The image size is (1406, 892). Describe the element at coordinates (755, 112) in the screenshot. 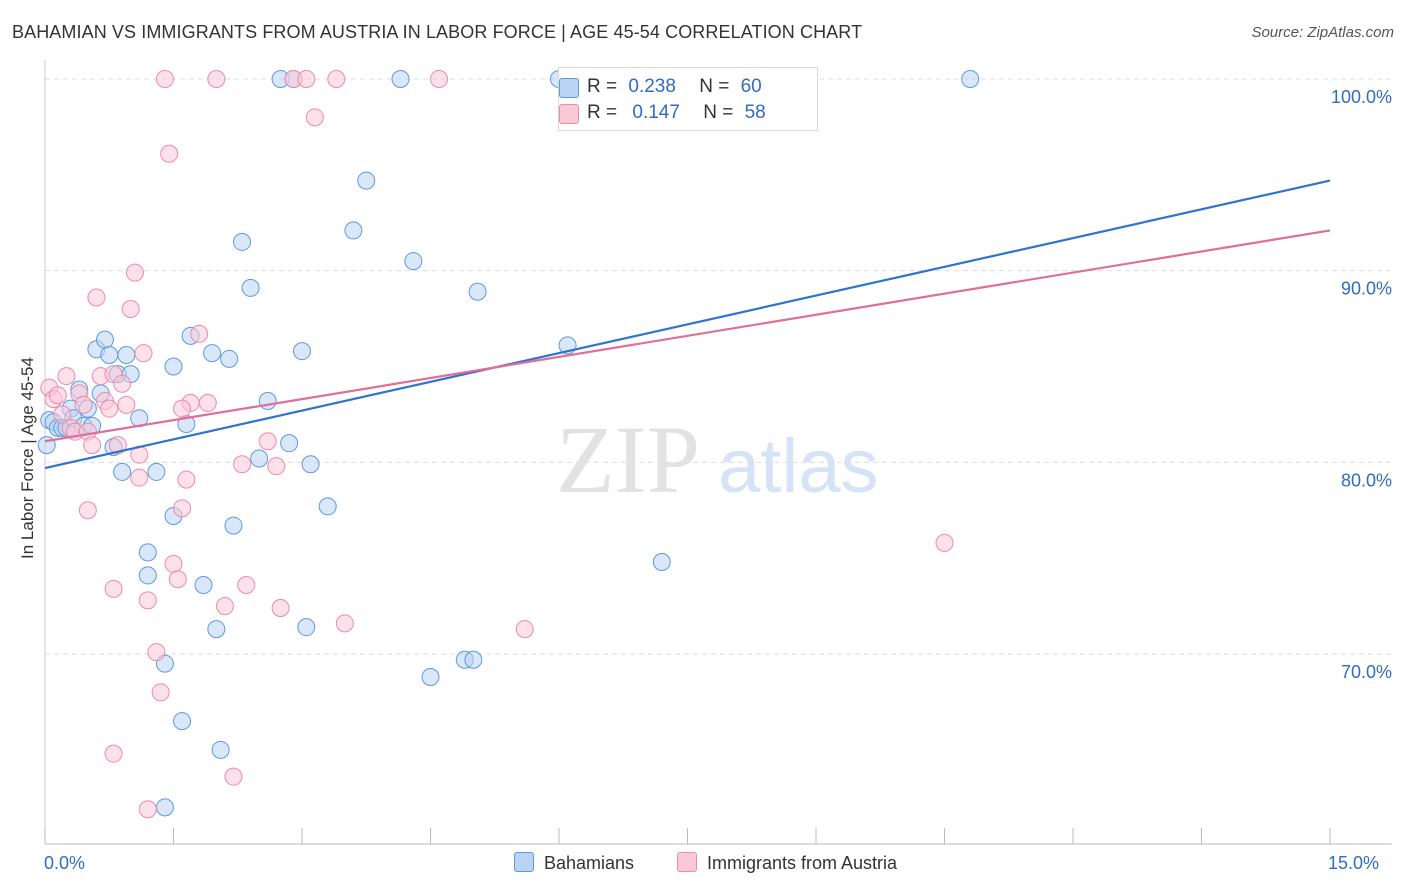

I see `legend-n-value: 58` at that location.